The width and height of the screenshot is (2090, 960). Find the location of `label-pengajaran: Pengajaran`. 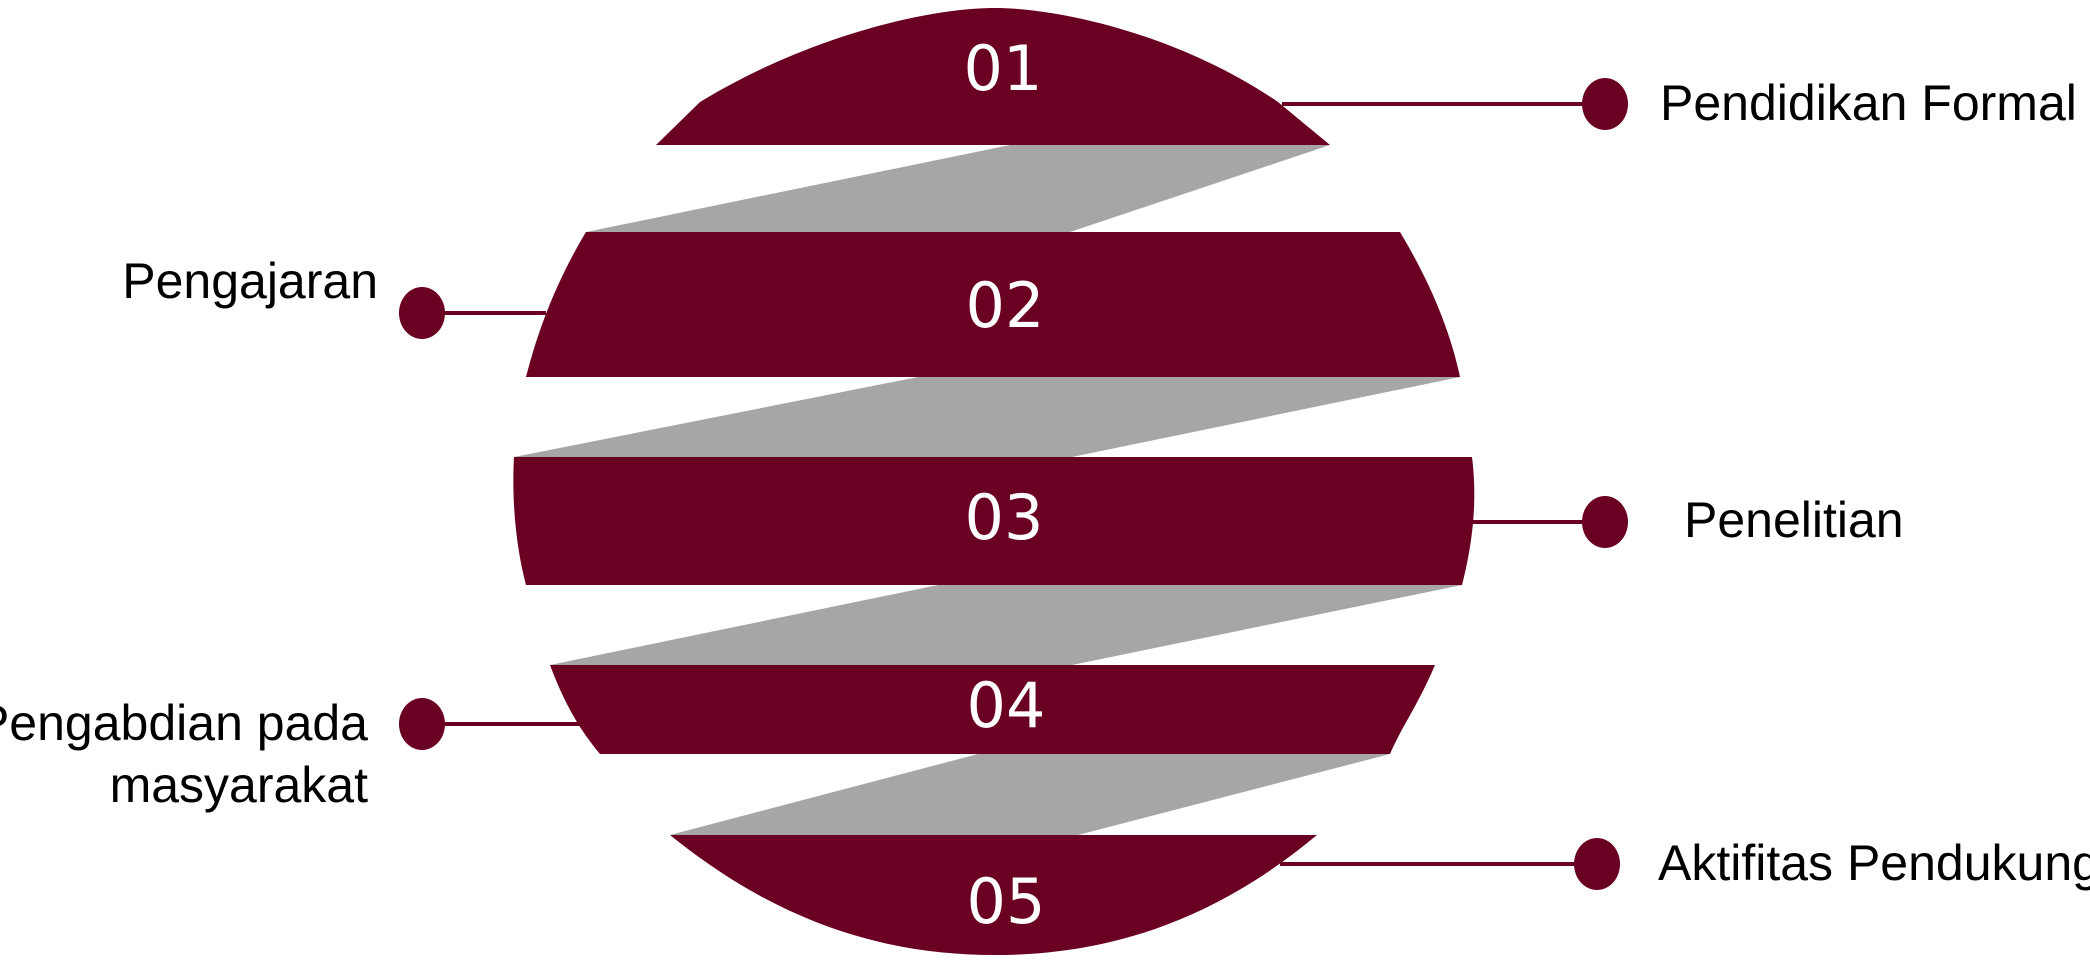

label-pengajaran: Pengajaran is located at coordinates (250, 281).